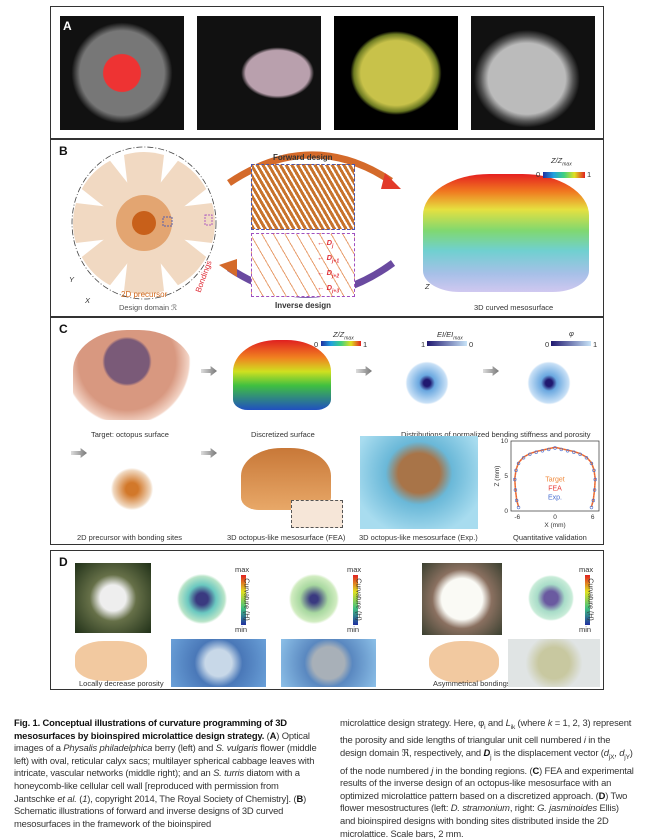  I want to click on curvature-label: Curvature (H), so click(246, 599).